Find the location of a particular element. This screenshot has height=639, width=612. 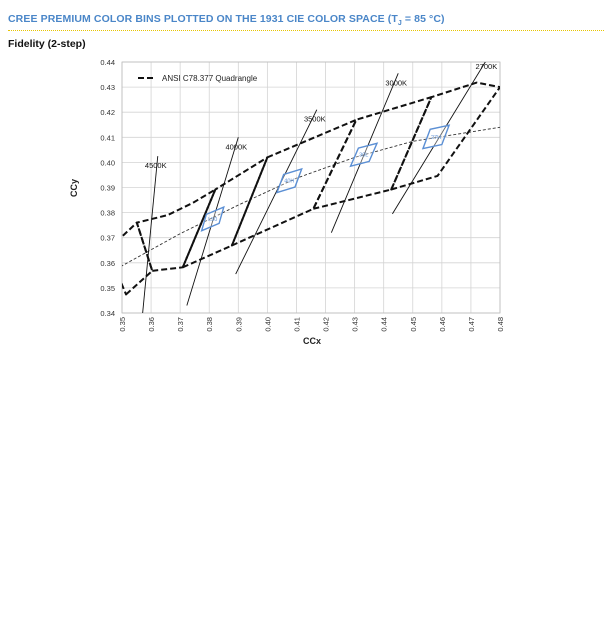

x-tick-label: 0.43 is located at coordinates (355, 324).